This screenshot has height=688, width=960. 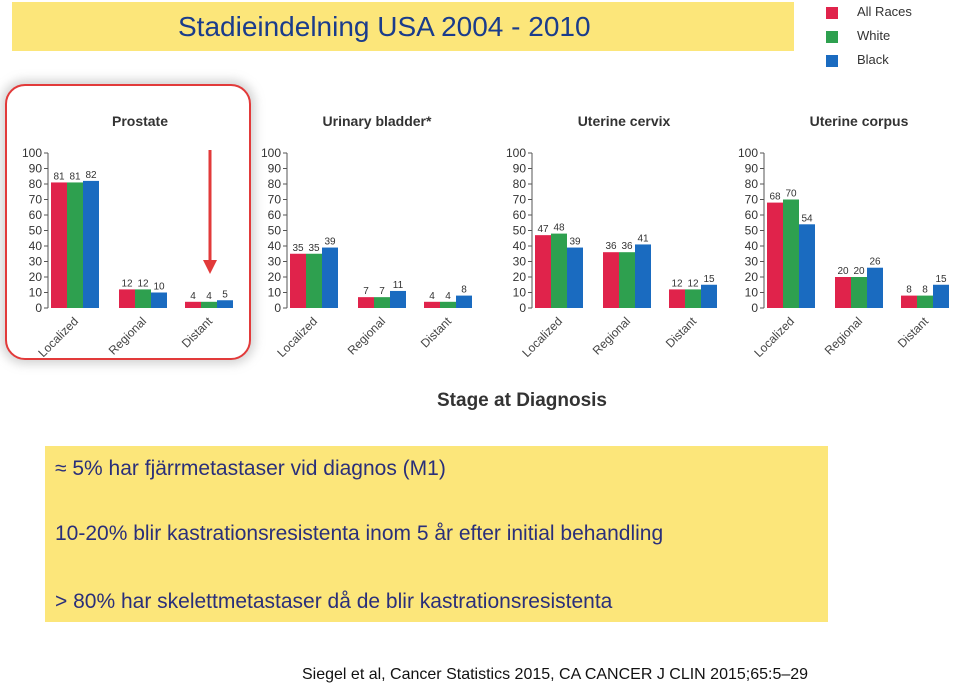 What do you see at coordinates (91, 244) in the screenshot?
I see `bar-localized-black` at bounding box center [91, 244].